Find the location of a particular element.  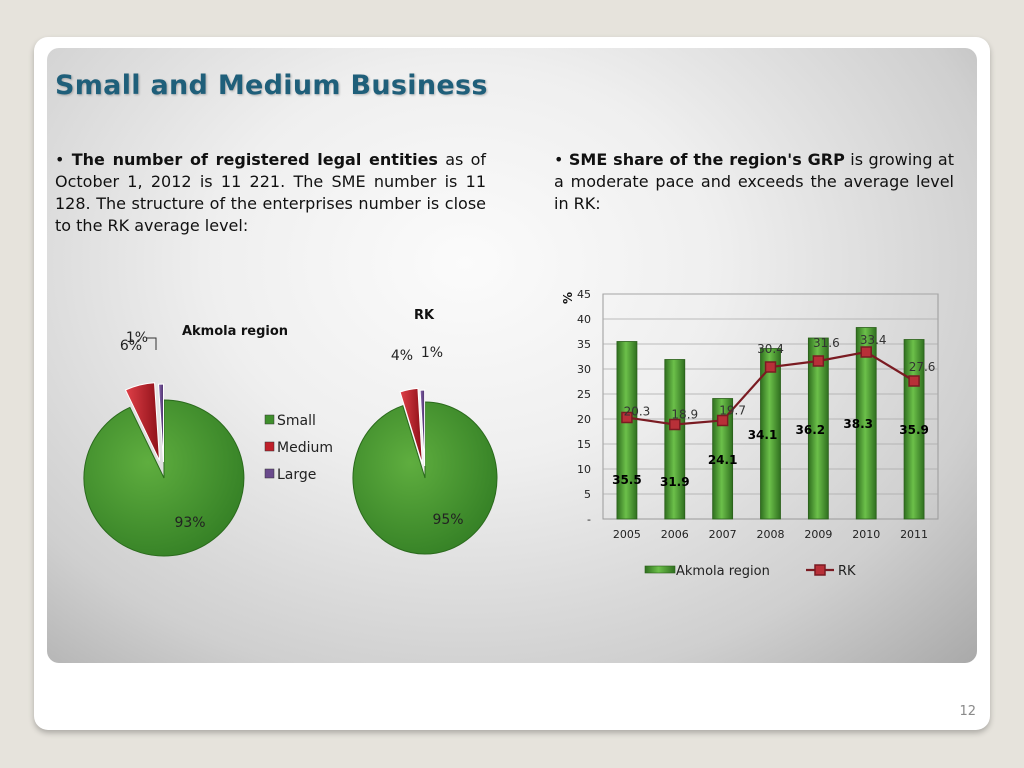

legend-label-large: Large is located at coordinates (296, 475).